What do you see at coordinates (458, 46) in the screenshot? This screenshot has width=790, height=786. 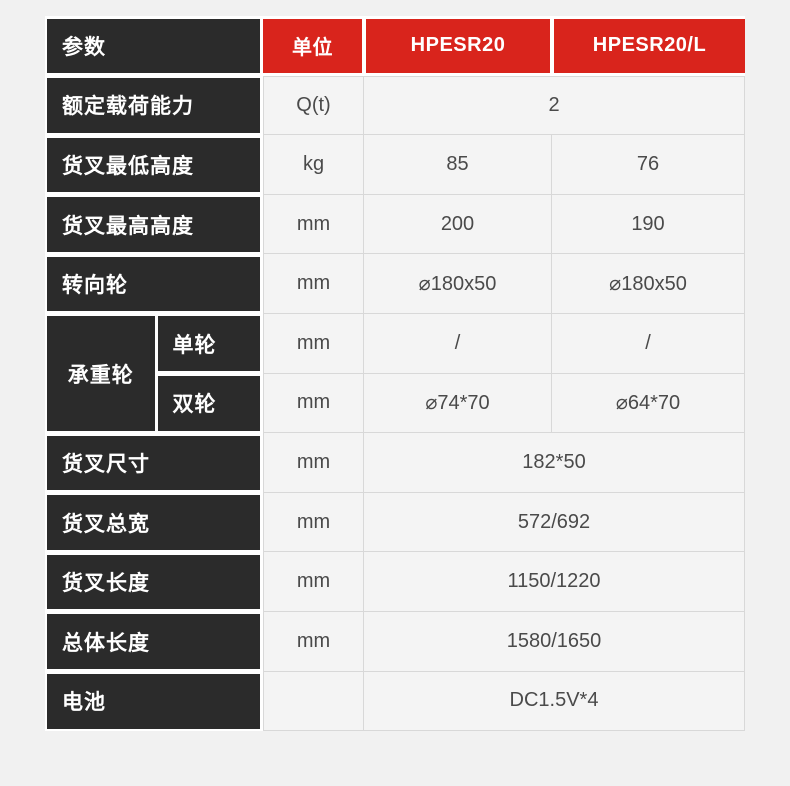 I see `header-model1-cell: HPESR20` at bounding box center [458, 46].